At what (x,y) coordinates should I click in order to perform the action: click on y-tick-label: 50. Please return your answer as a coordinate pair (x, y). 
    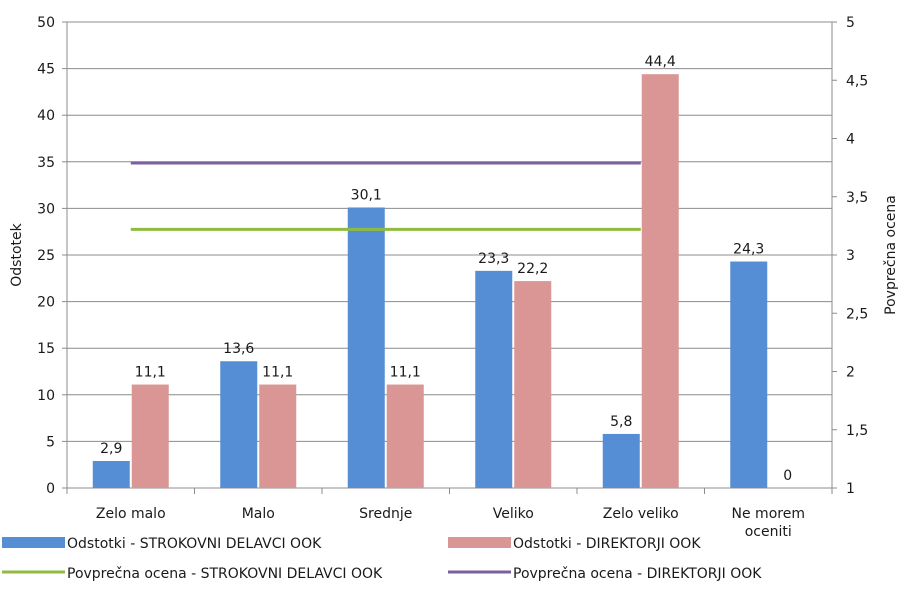
    Looking at the image, I should click on (46, 23).